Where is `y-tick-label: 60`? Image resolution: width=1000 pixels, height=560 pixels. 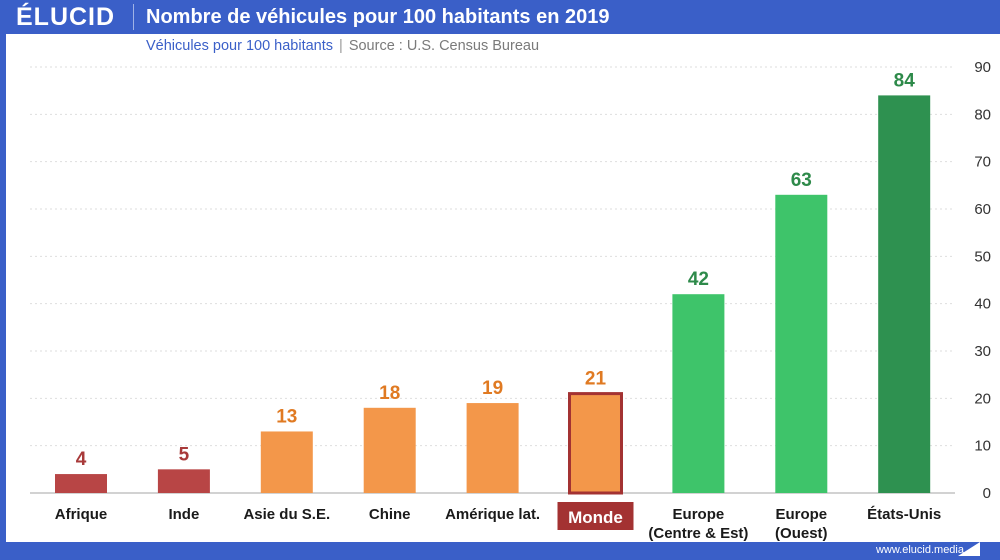 y-tick-label: 60 is located at coordinates (982, 209).